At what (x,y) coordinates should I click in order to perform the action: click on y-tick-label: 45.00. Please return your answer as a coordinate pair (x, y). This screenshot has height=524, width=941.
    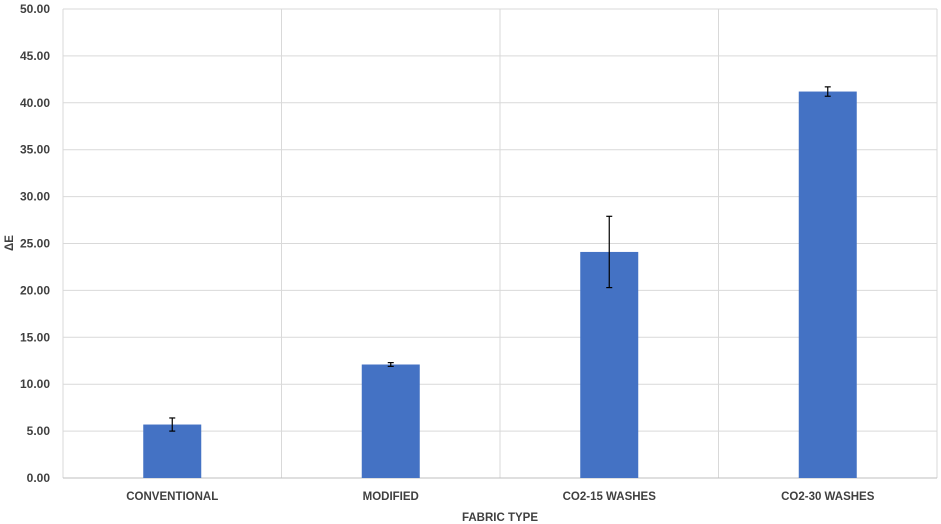
    Looking at the image, I should click on (35, 56).